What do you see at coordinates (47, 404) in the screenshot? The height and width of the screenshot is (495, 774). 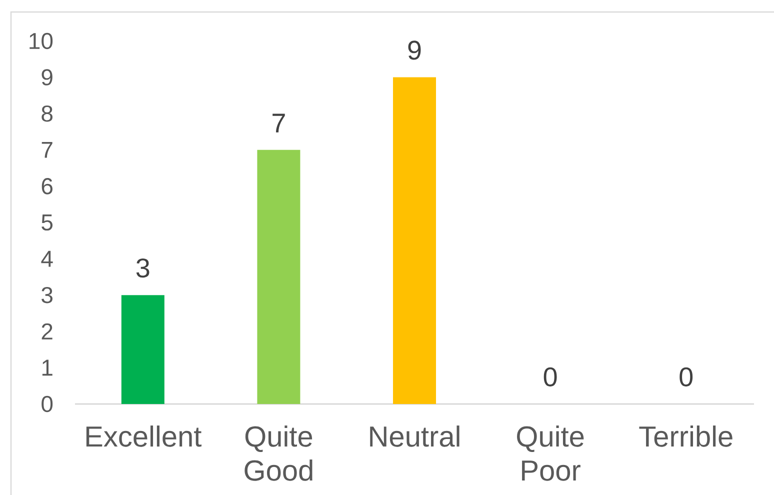 I see `y-tick-label: 0` at bounding box center [47, 404].